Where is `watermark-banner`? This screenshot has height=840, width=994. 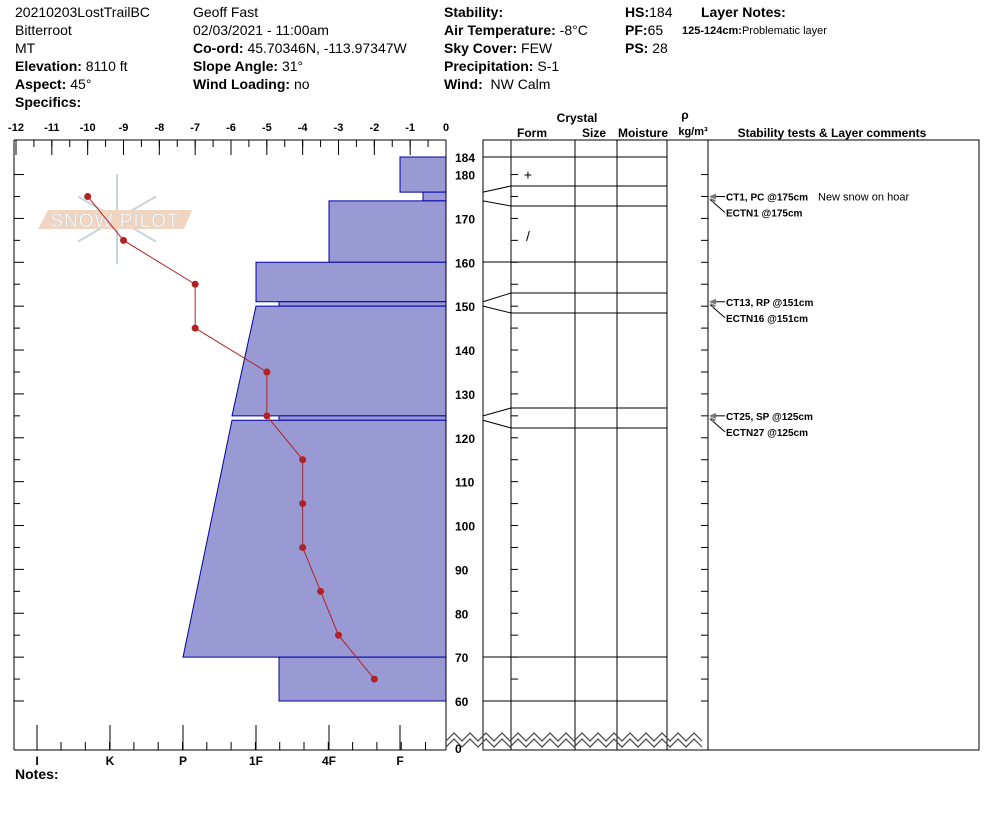 watermark-banner is located at coordinates (115, 219).